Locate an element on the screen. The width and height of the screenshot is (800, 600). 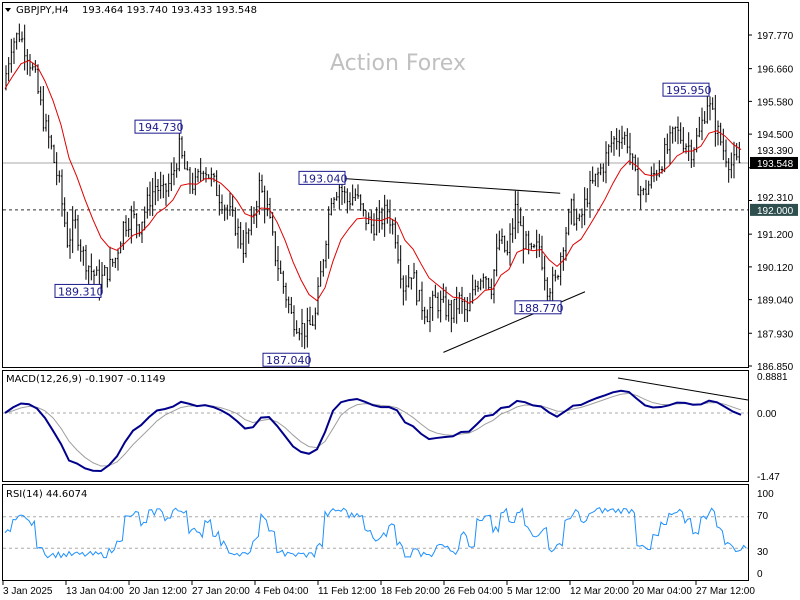
symbol-label: GBPJPY,H4 is located at coordinates (42, 10).